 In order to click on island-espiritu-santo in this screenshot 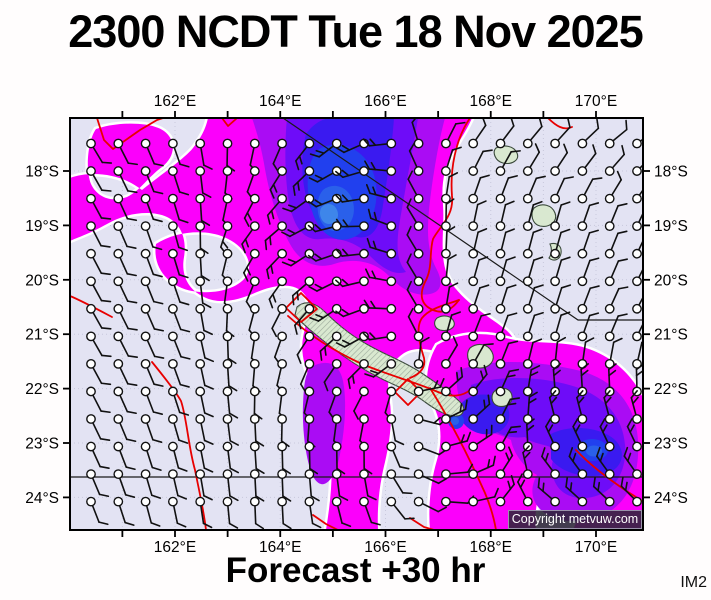, I will do `click(506, 154)`.